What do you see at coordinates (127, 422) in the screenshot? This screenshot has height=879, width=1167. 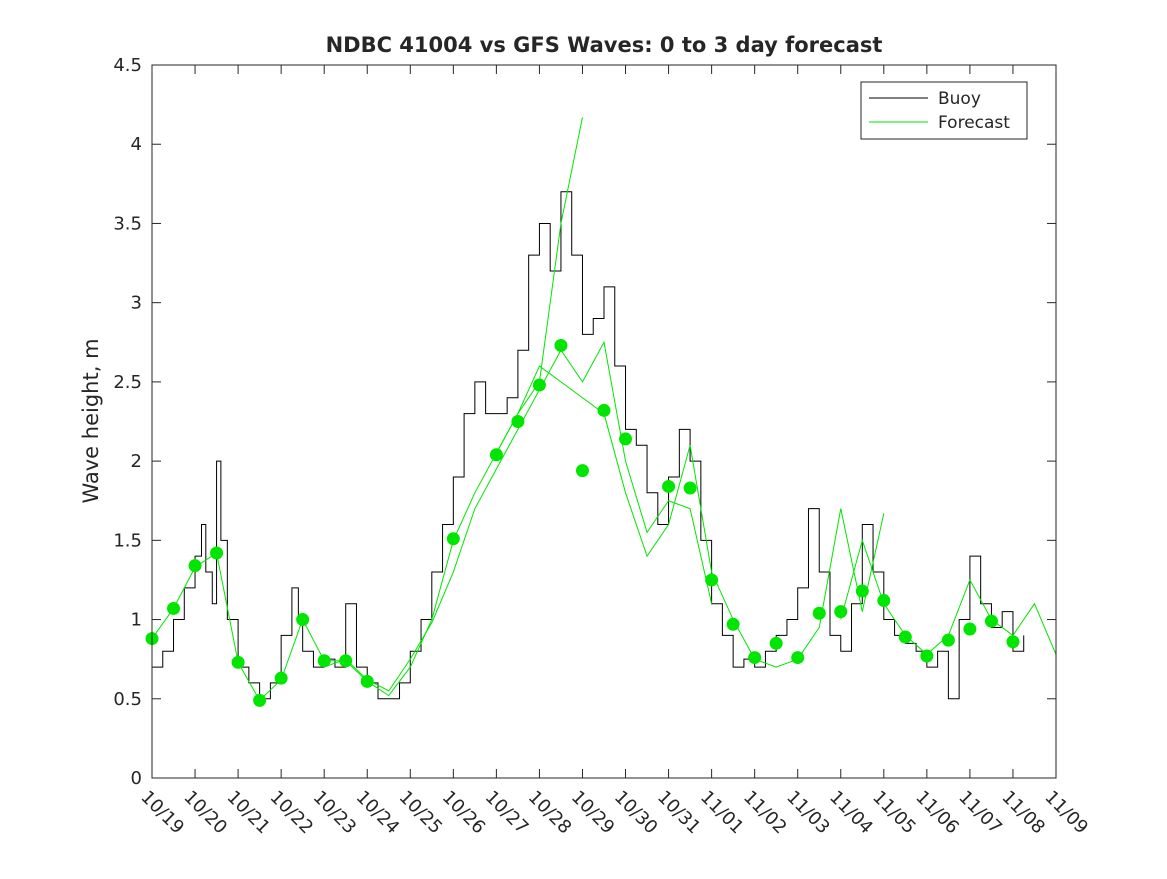 I see `y-tick-labels: 0 0.5 1 1.5 2 2.5 3 3.5 4 4.5` at bounding box center [127, 422].